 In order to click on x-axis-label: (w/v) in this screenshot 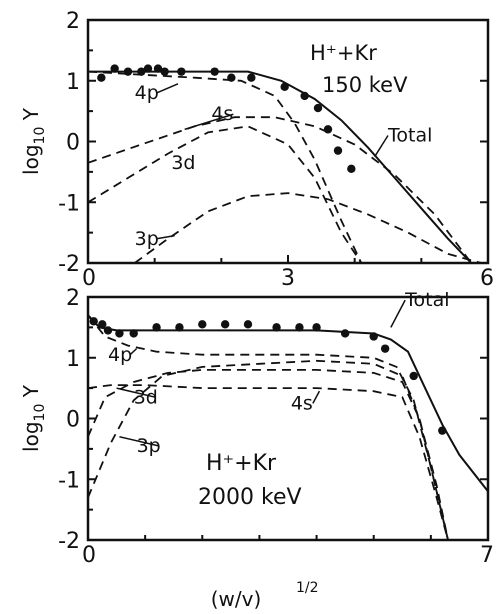, I will do `click(236, 599)`.